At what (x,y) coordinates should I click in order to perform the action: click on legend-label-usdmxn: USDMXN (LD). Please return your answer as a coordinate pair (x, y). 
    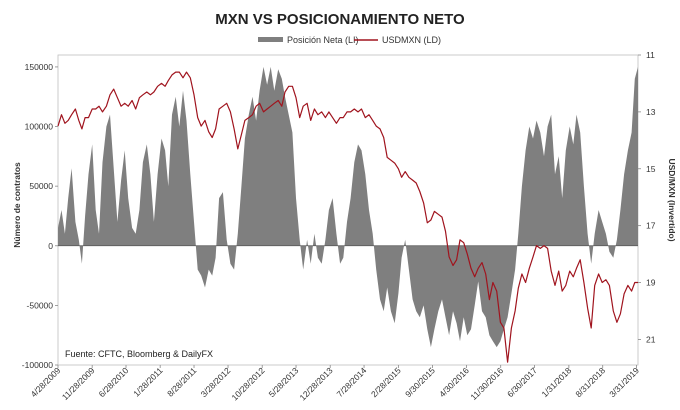
    Looking at the image, I should click on (411, 40).